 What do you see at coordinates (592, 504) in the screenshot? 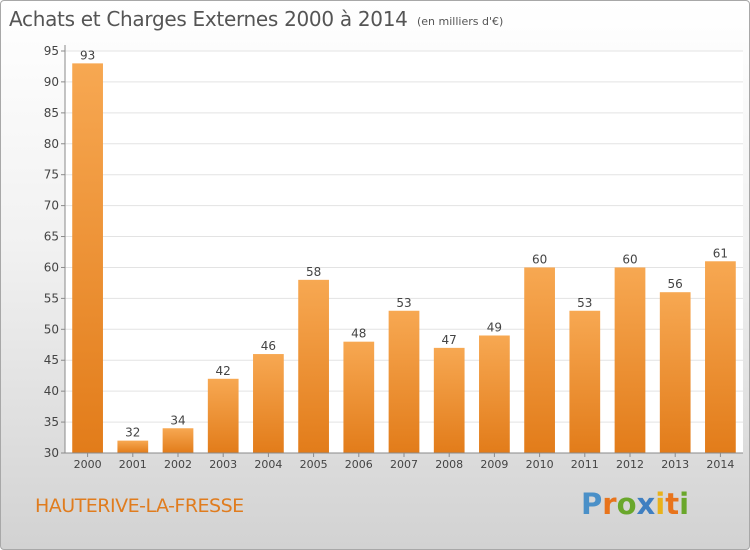
I see `logo-letter: P` at bounding box center [592, 504].